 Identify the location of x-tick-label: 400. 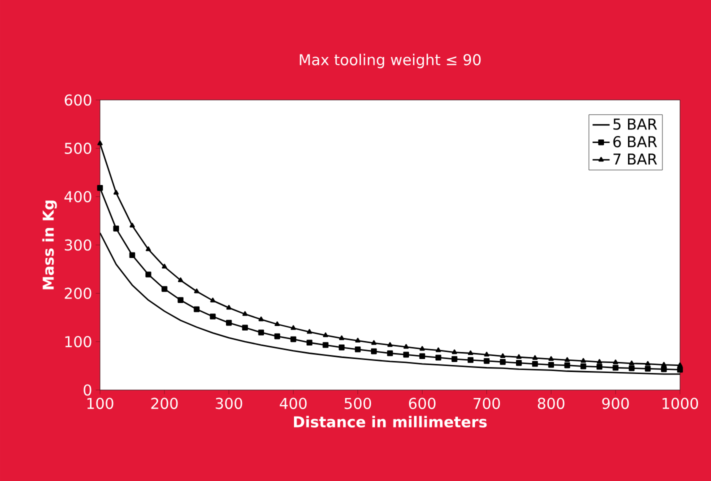
(293, 404).